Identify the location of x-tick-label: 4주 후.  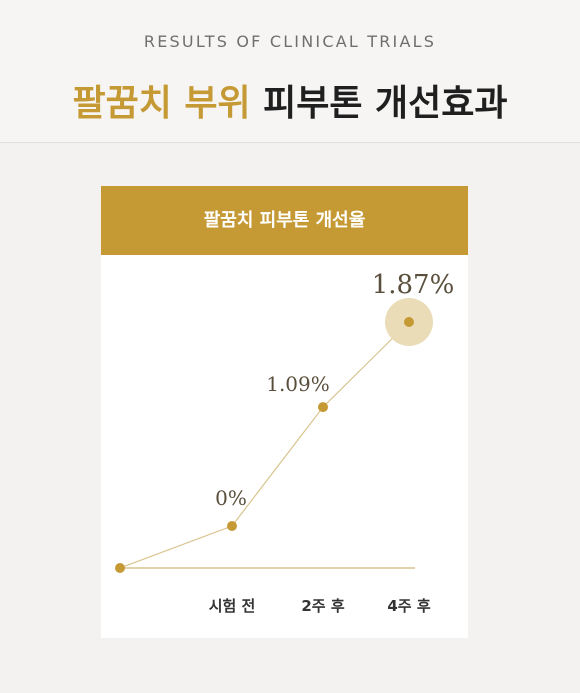
(408, 606).